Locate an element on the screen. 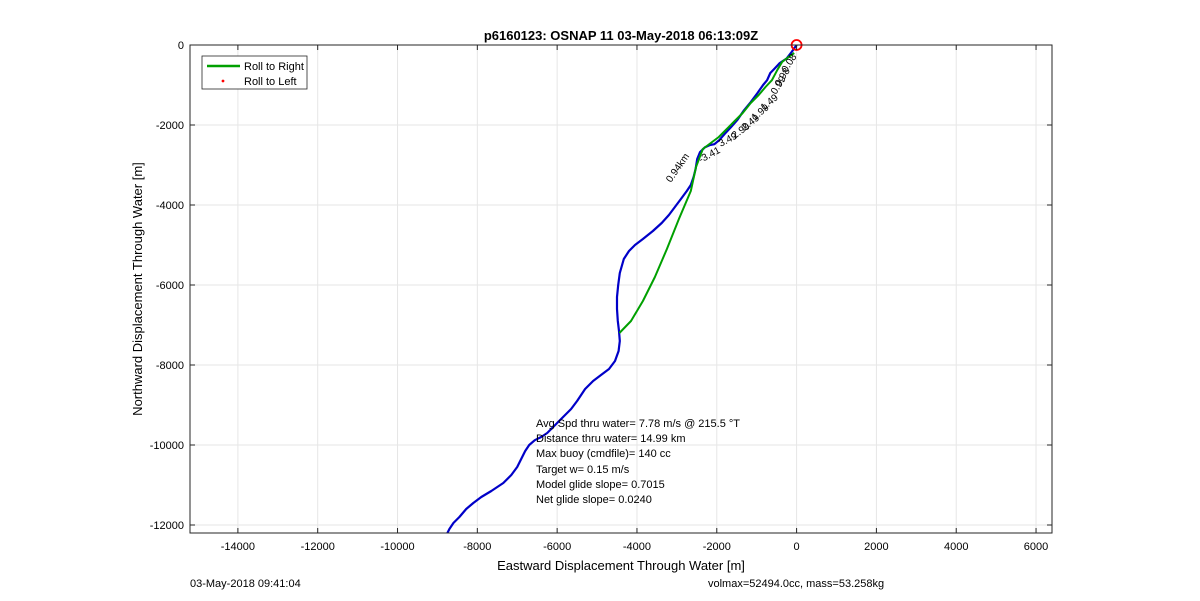 This screenshot has width=1200, height=601. legend-swatch-roll-left is located at coordinates (223, 81).